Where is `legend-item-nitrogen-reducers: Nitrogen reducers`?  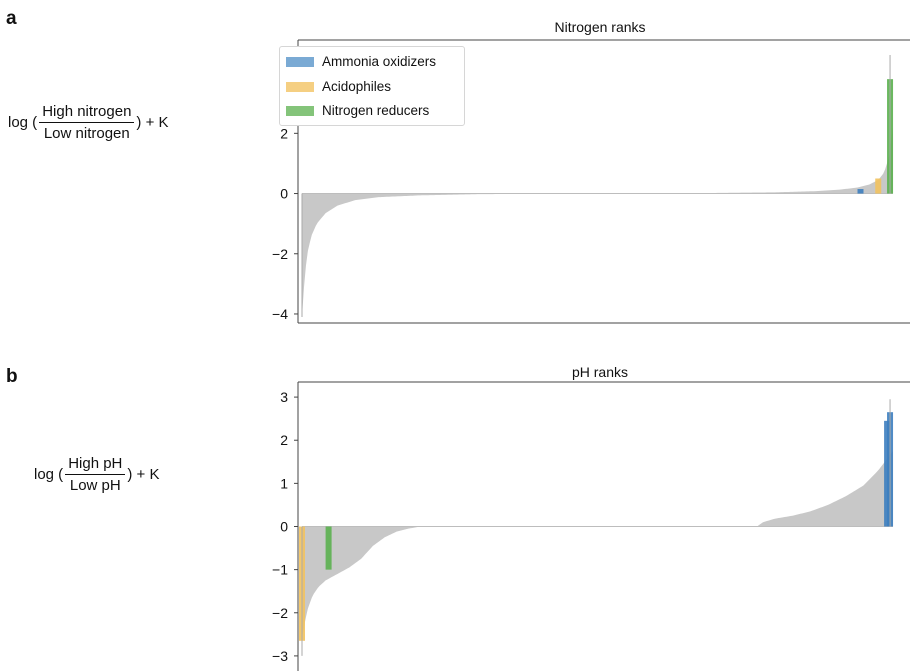
legend-item-nitrogen-reducers: Nitrogen reducers is located at coordinates (357, 110).